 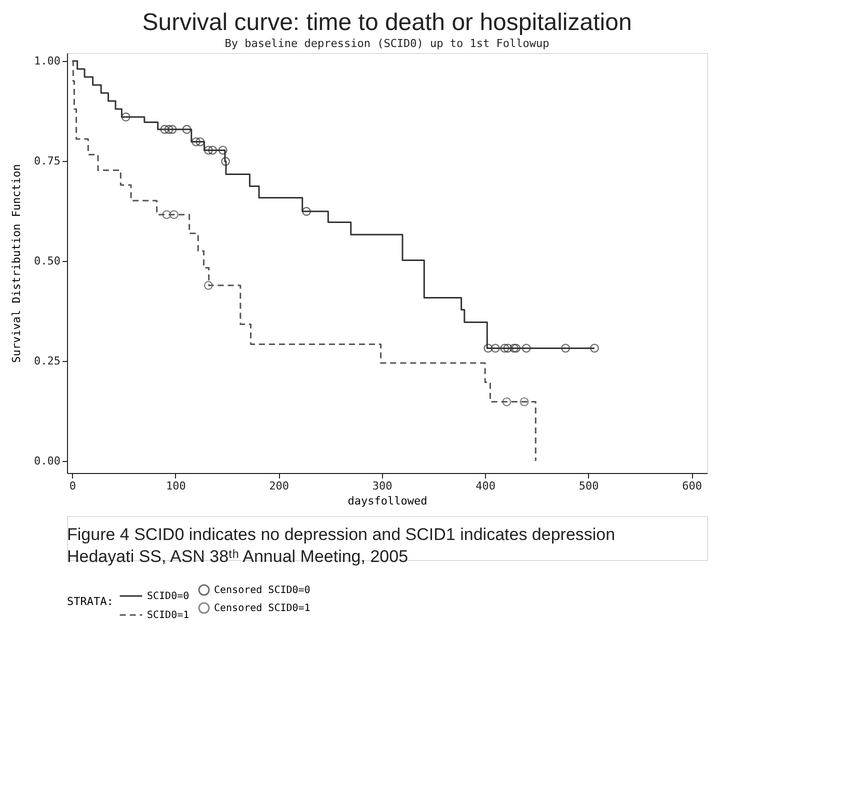 I want to click on legend-label: Censored SCID0=1, so click(x=262, y=608).